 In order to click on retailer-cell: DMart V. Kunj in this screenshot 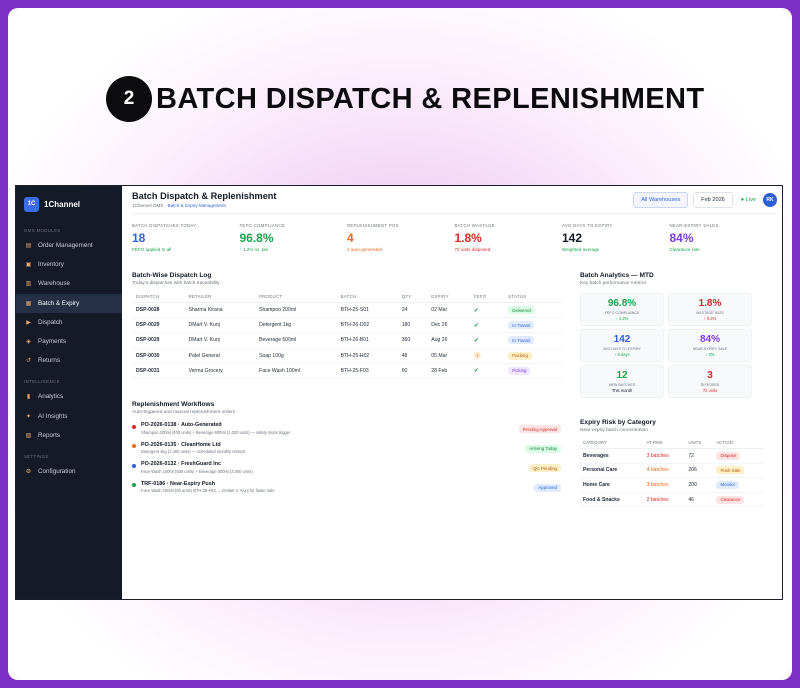, I will do `click(220, 340)`.